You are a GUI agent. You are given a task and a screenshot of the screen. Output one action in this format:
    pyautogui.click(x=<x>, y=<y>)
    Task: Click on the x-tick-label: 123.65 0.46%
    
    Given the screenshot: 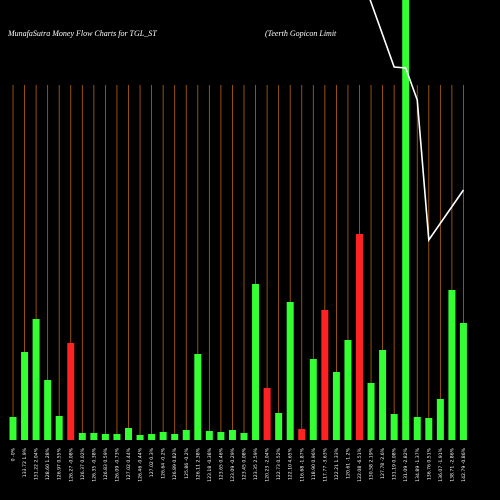 What is the action you would take?
    pyautogui.click(x=221, y=463)
    